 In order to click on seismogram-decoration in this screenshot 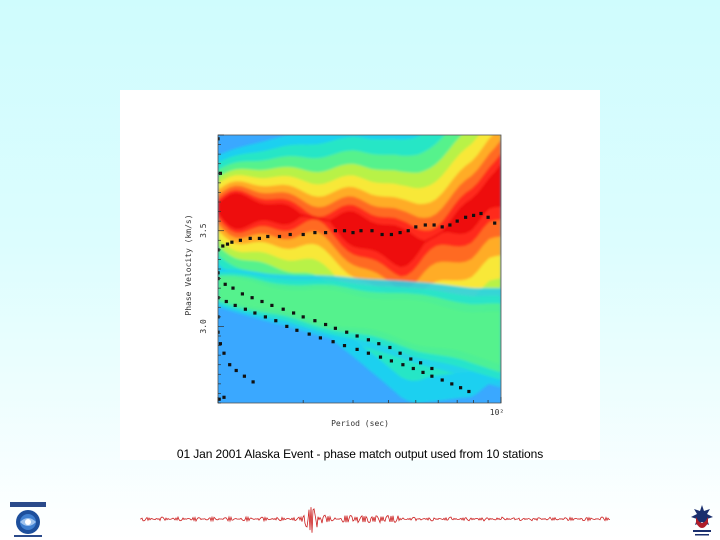, I will do `click(375, 520)`.